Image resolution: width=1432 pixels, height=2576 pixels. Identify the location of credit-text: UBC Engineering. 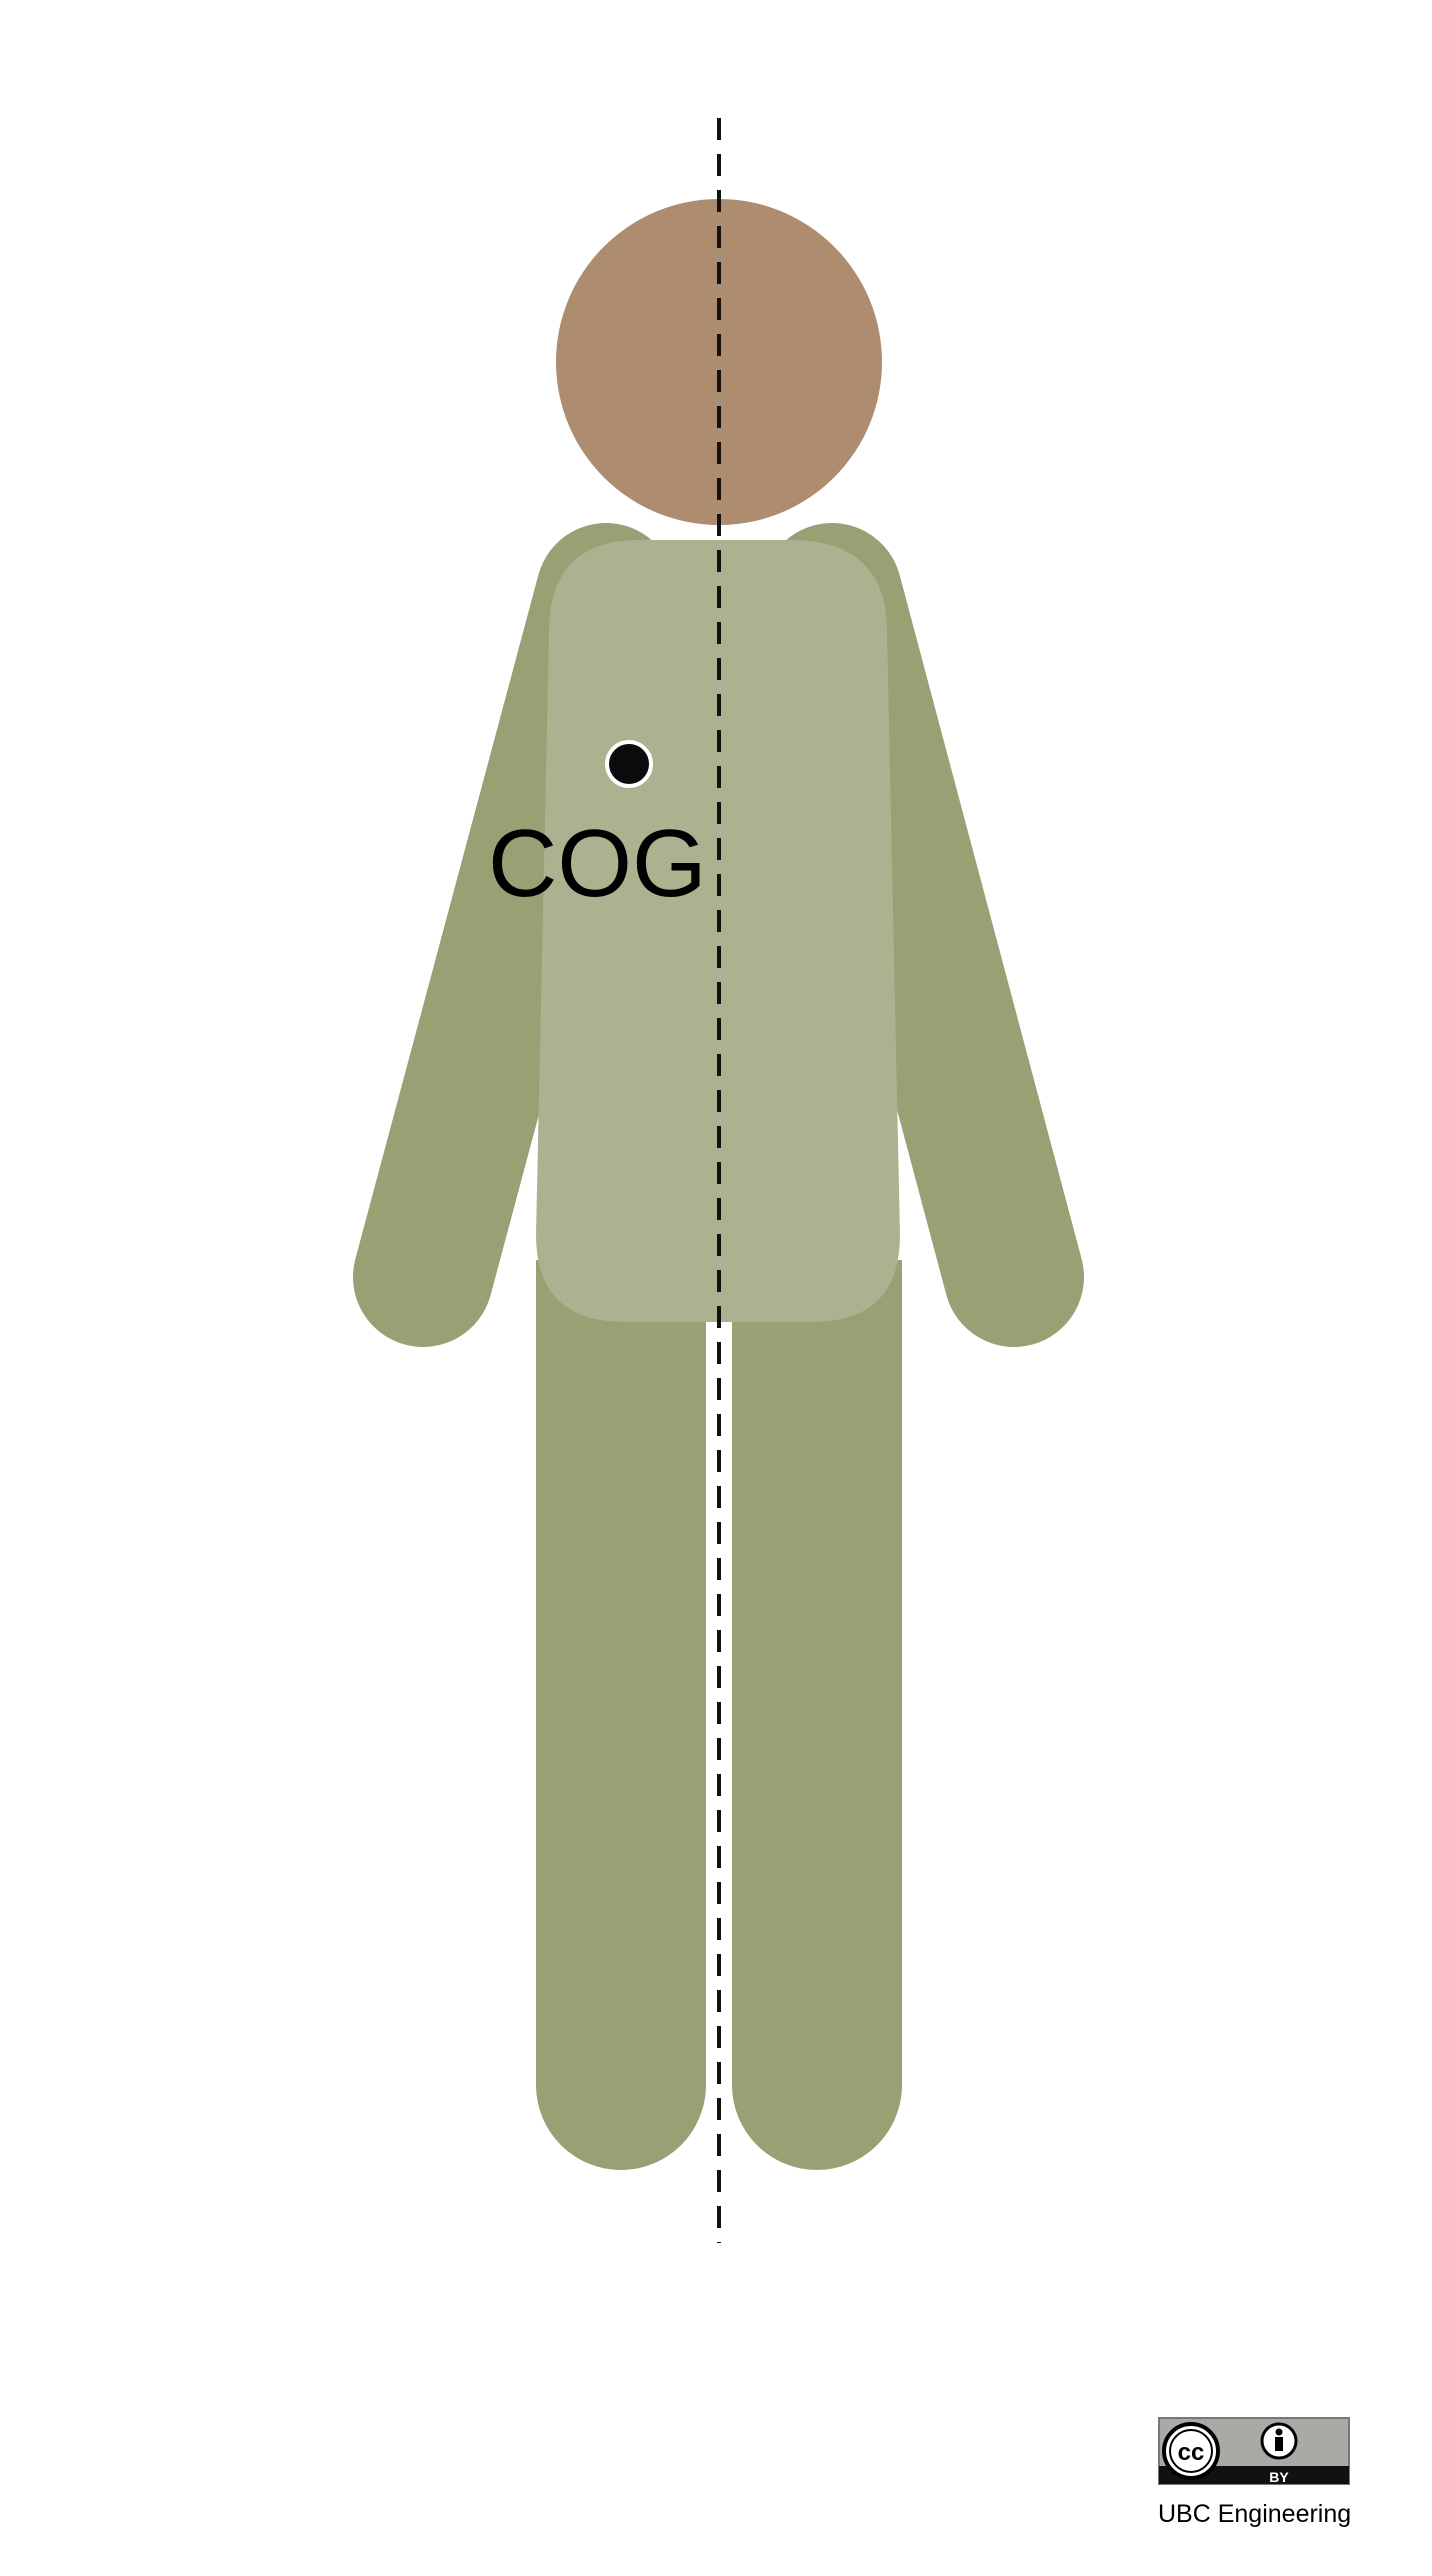
(1254, 2514).